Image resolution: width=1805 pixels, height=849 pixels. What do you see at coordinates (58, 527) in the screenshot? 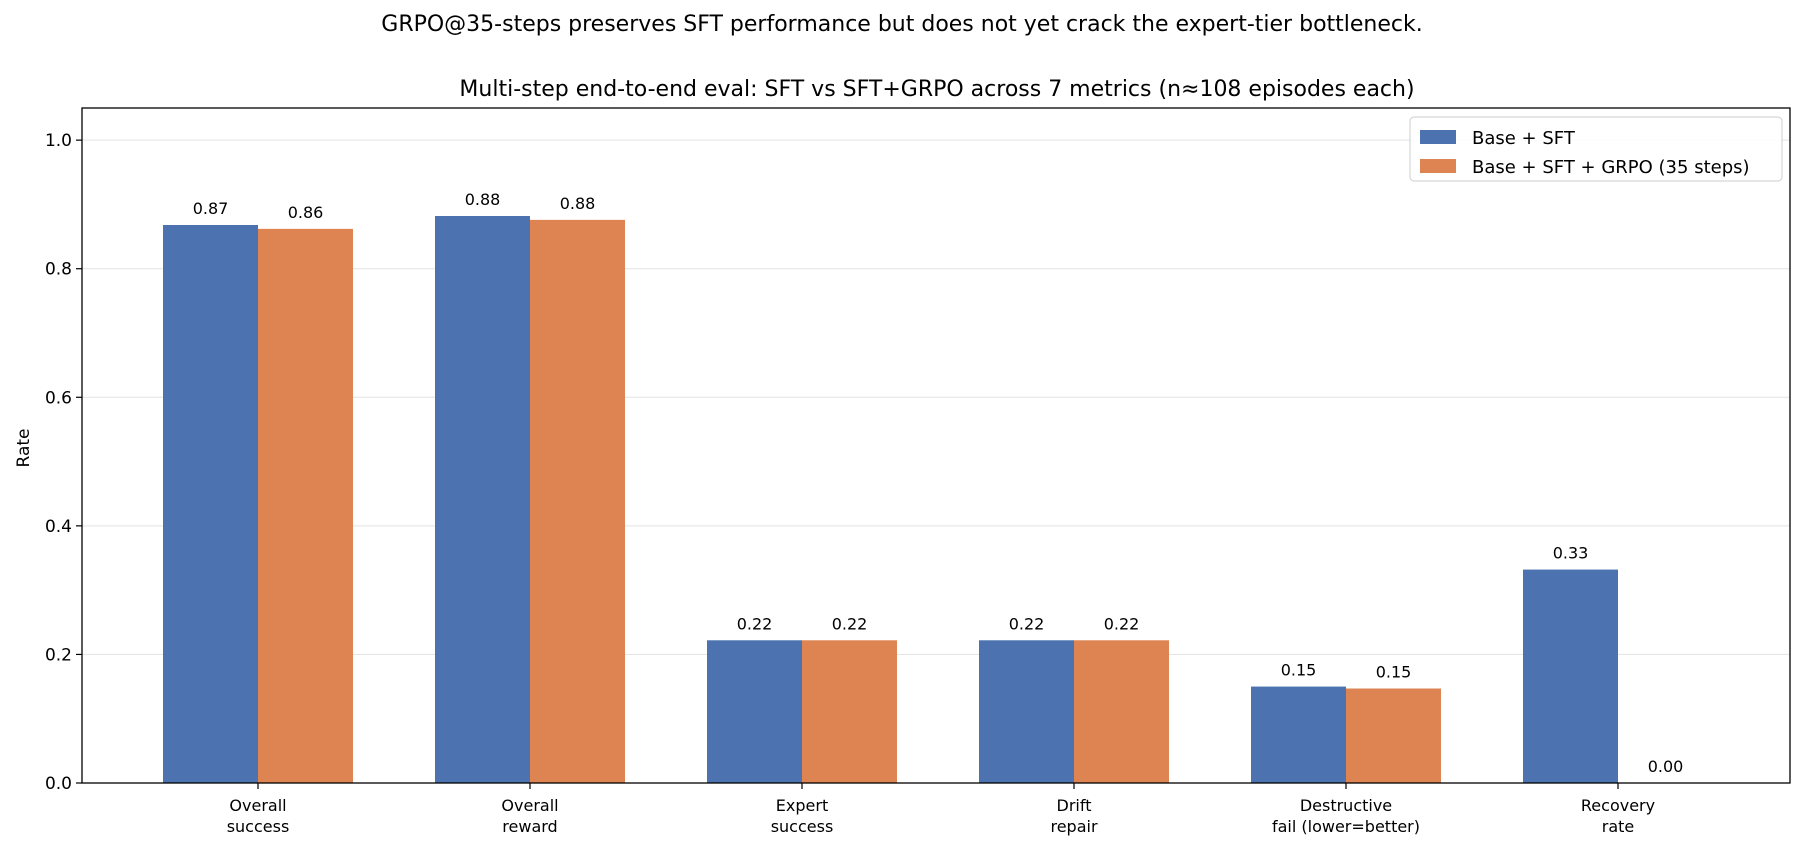
I see `y-tick-label: 0.4` at bounding box center [58, 527].